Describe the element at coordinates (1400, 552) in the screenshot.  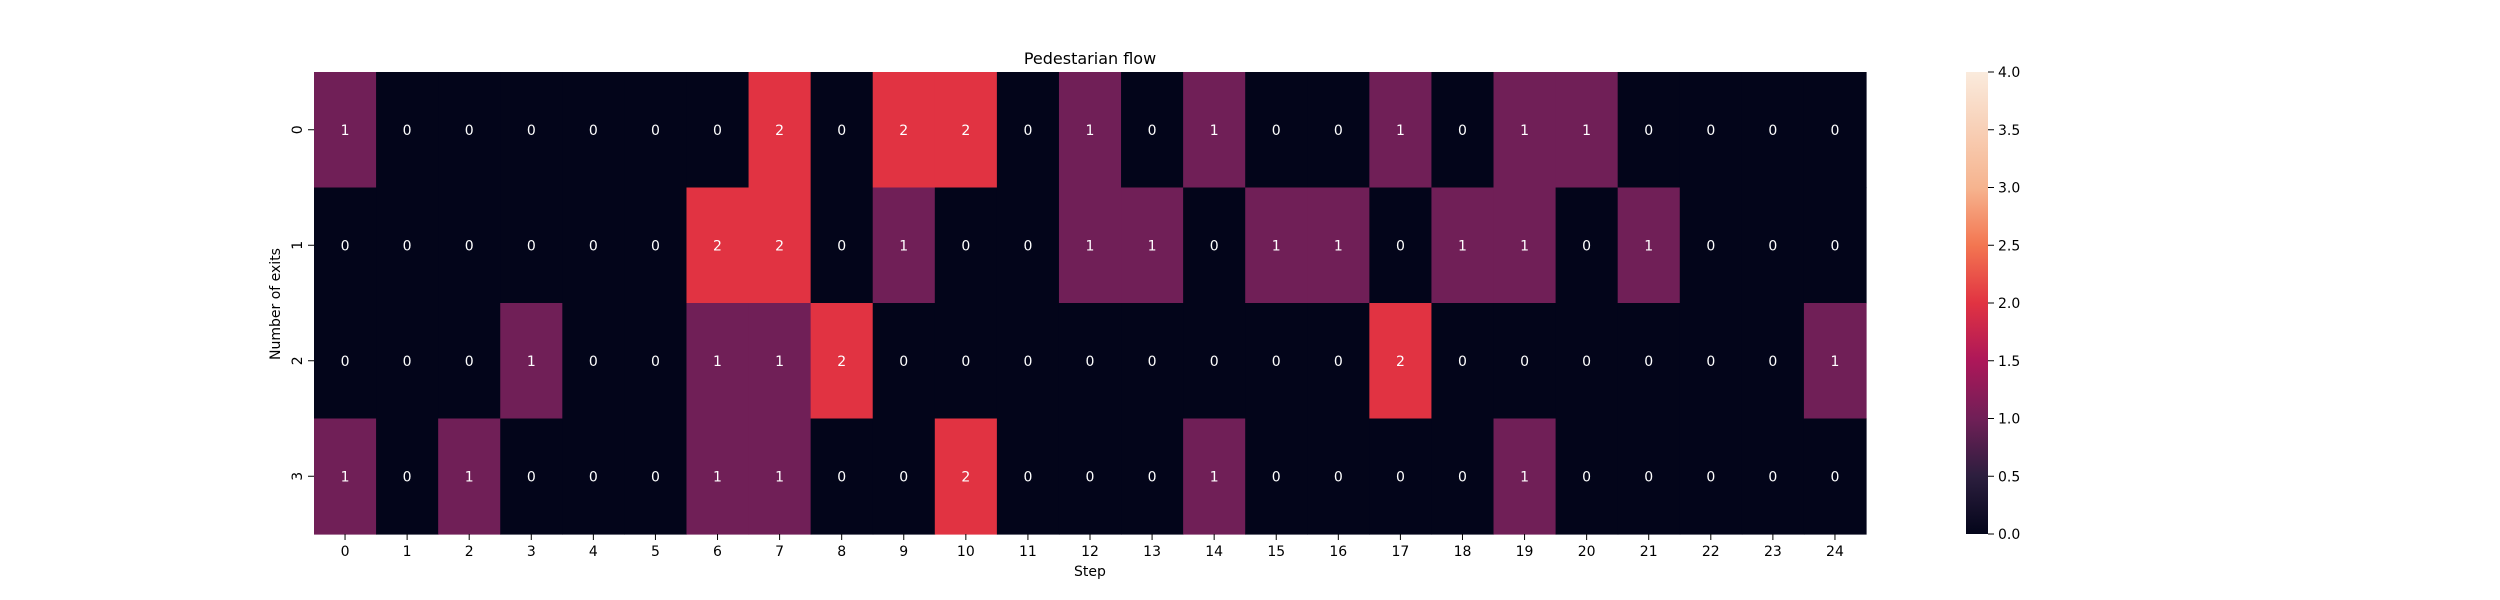
I see `x-tick-label: 17` at that location.